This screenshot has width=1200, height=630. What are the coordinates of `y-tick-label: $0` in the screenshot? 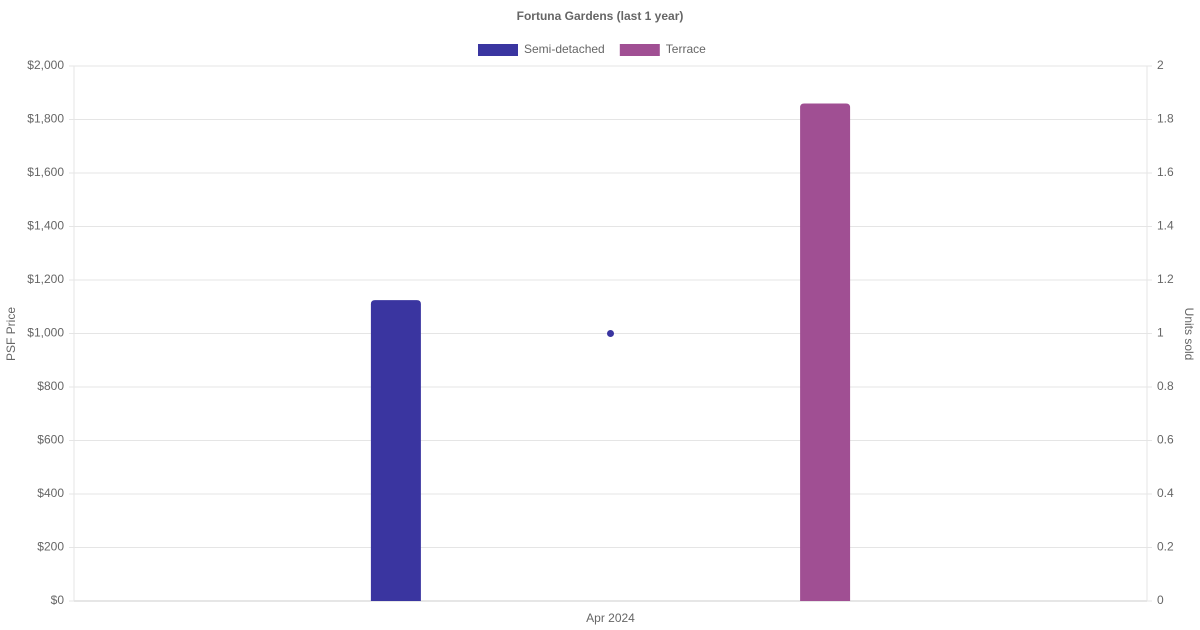 It's located at (58, 600).